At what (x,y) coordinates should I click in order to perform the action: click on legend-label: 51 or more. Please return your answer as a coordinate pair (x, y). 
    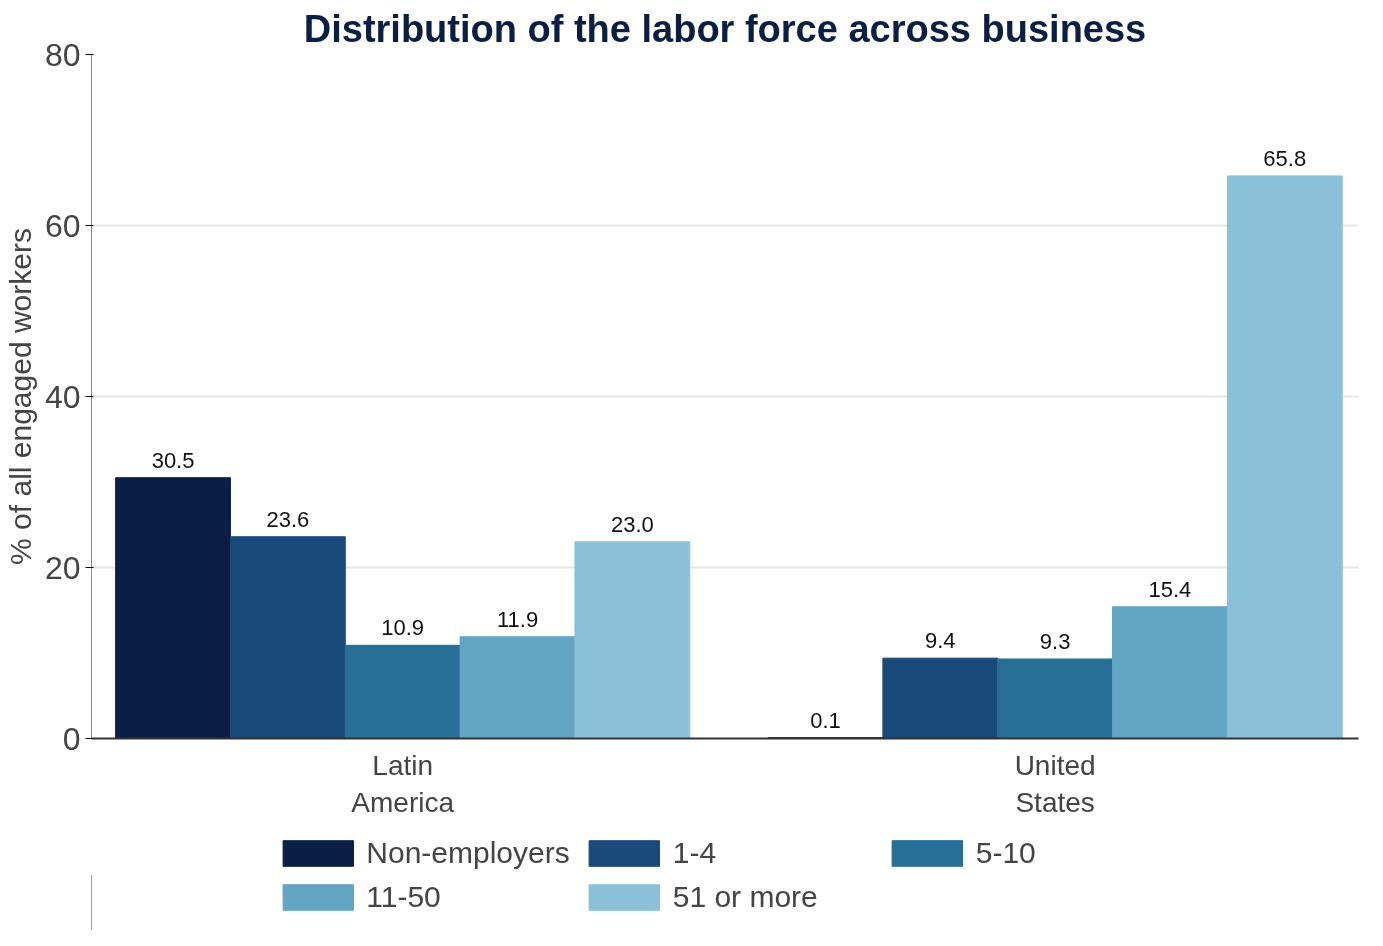
    Looking at the image, I should click on (745, 897).